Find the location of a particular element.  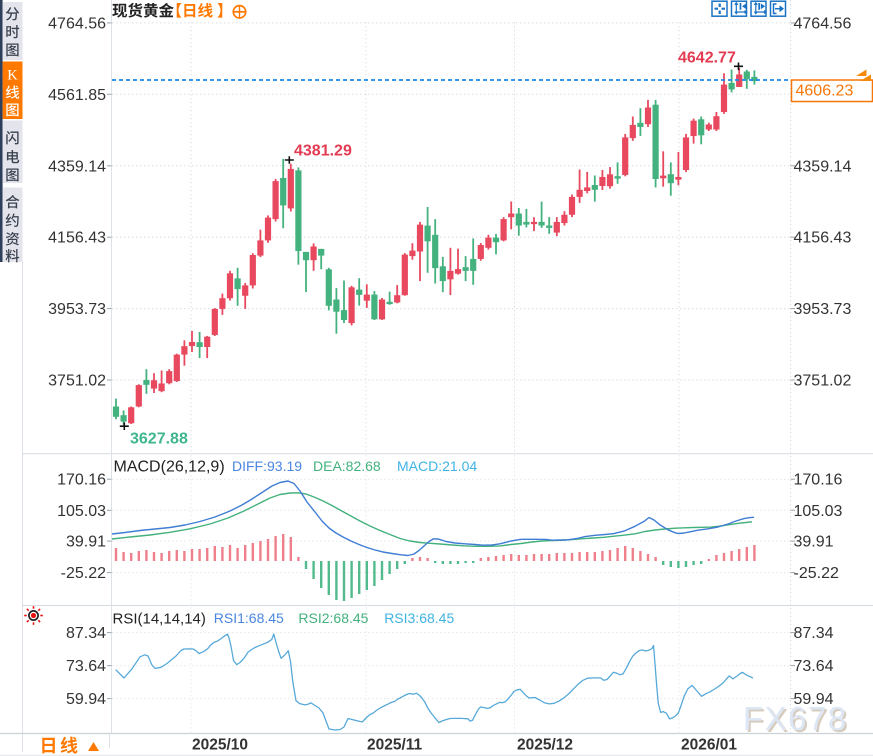

svg-text: MACD(26,12,9) is located at coordinates (169, 467).